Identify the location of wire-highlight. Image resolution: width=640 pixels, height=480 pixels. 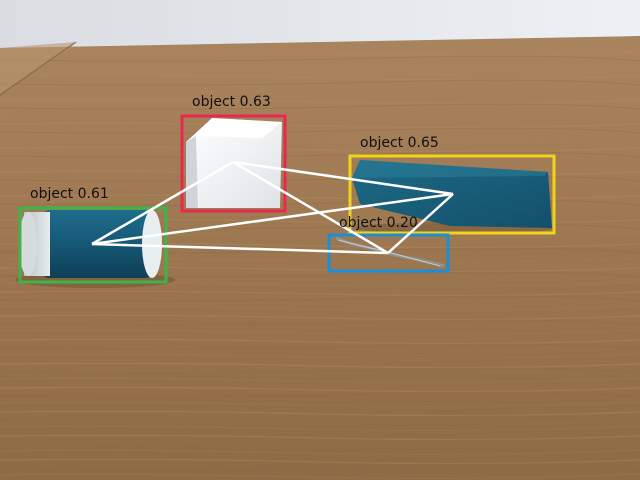
(389, 253).